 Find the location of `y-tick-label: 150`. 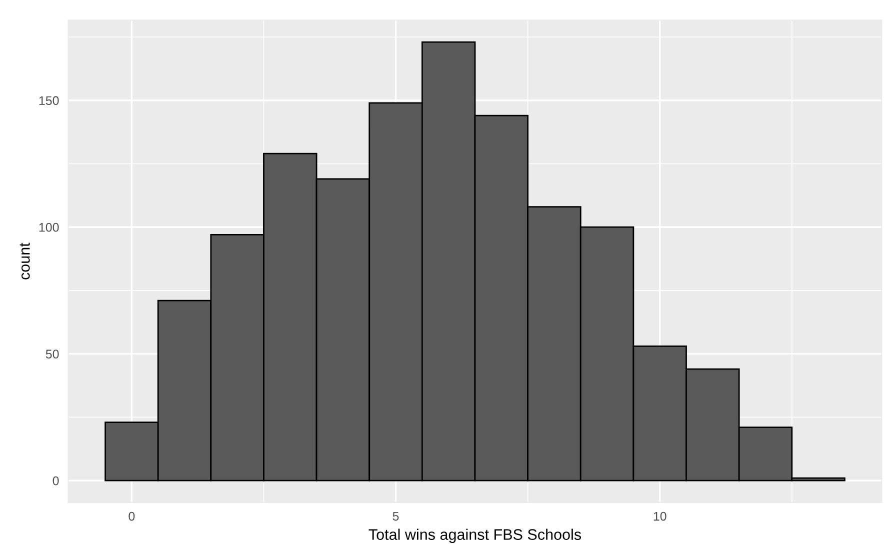

y-tick-label: 150 is located at coordinates (49, 101).